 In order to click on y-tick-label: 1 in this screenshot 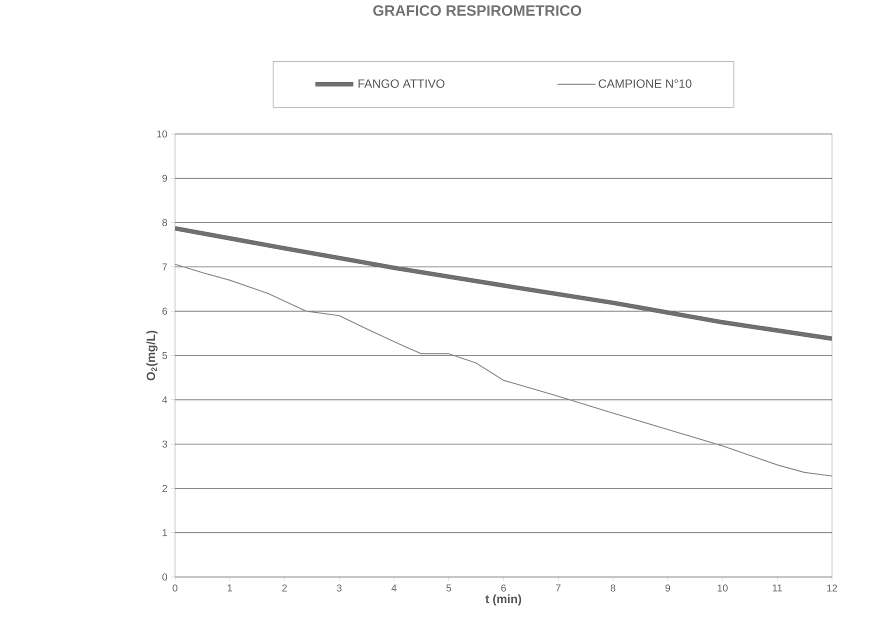, I will do `click(165, 532)`.